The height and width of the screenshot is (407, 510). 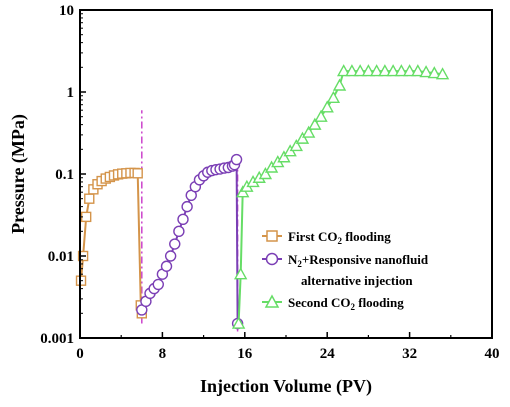 I want to click on y-tick-label: 0.1, so click(x=64, y=175).